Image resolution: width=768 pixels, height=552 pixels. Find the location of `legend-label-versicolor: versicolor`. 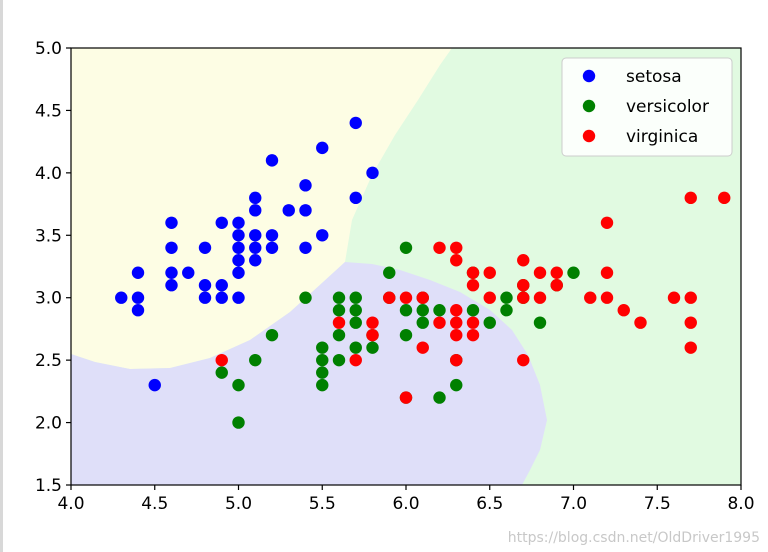

legend-label-versicolor: versicolor is located at coordinates (667, 107).